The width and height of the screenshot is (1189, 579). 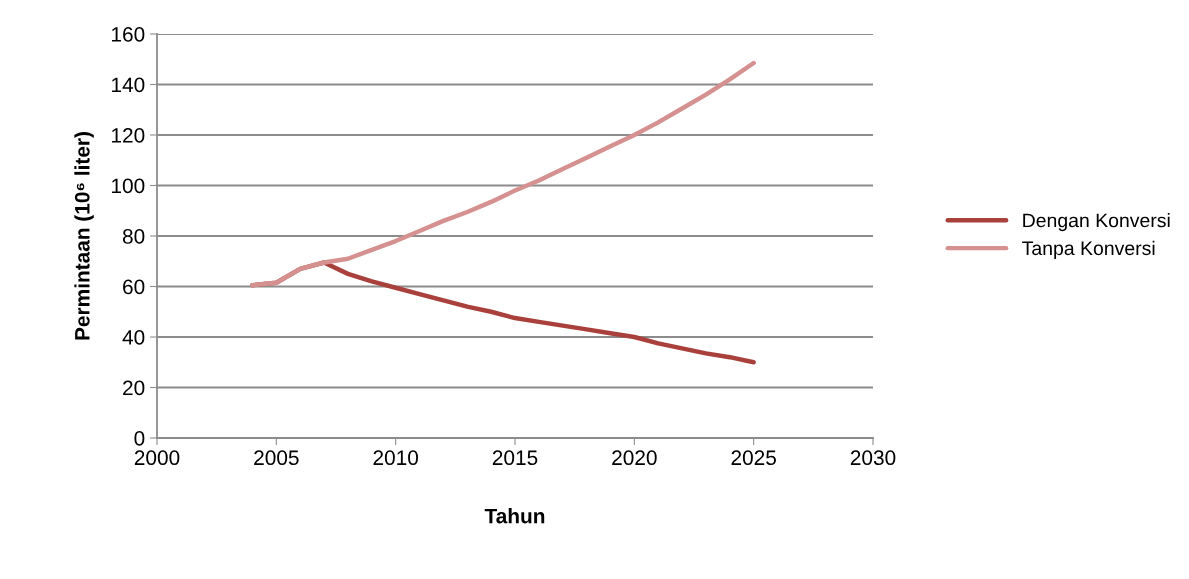 What do you see at coordinates (276, 458) in the screenshot?
I see `x-tick-label: 2005` at bounding box center [276, 458].